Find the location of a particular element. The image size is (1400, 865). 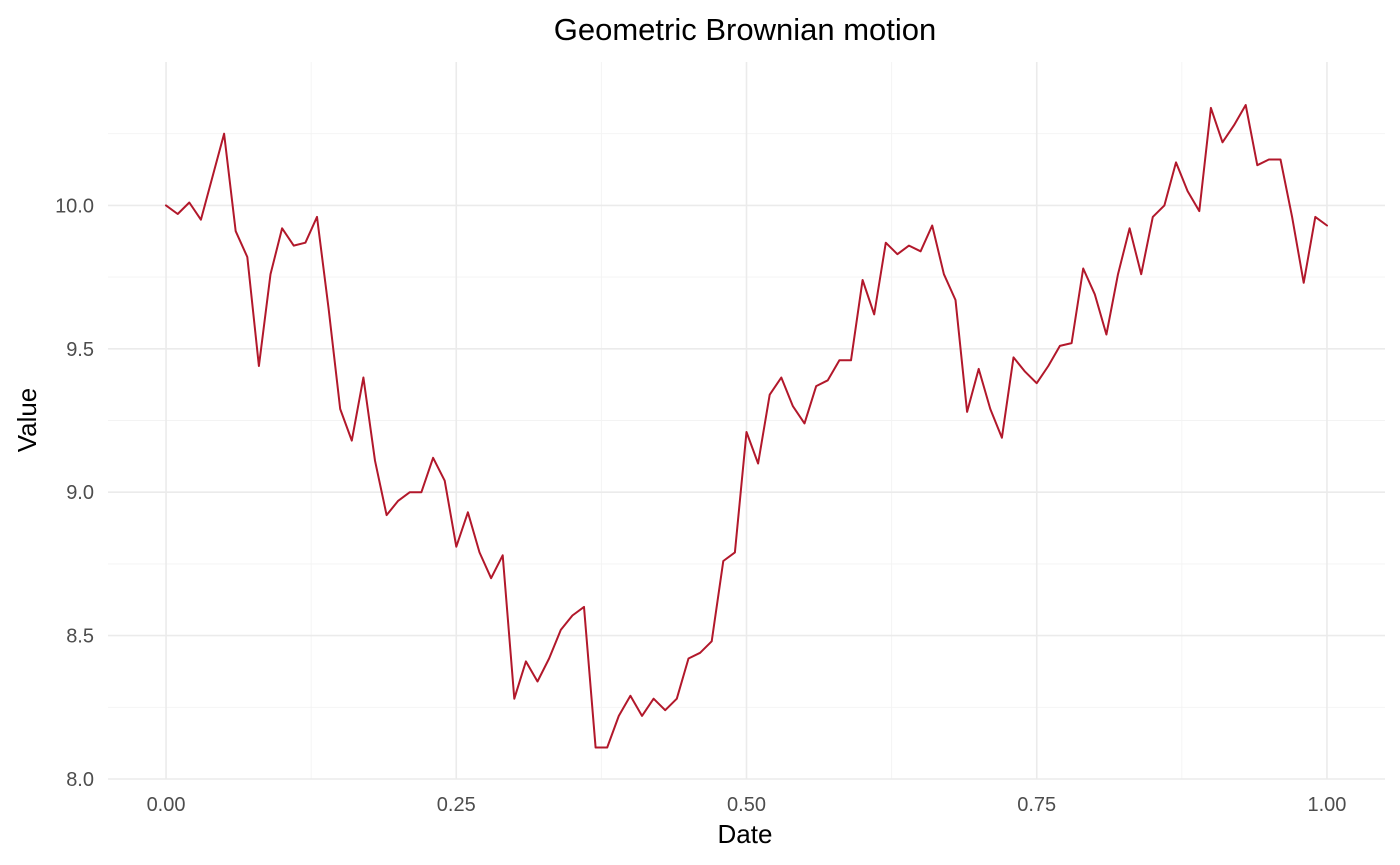

chart-title: Geometric Brownian motion is located at coordinates (745, 29).